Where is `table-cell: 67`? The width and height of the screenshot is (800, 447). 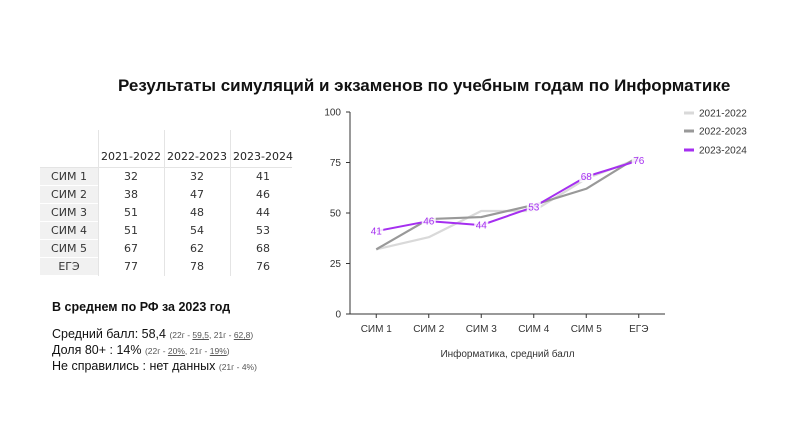 table-cell: 67 is located at coordinates (131, 248).